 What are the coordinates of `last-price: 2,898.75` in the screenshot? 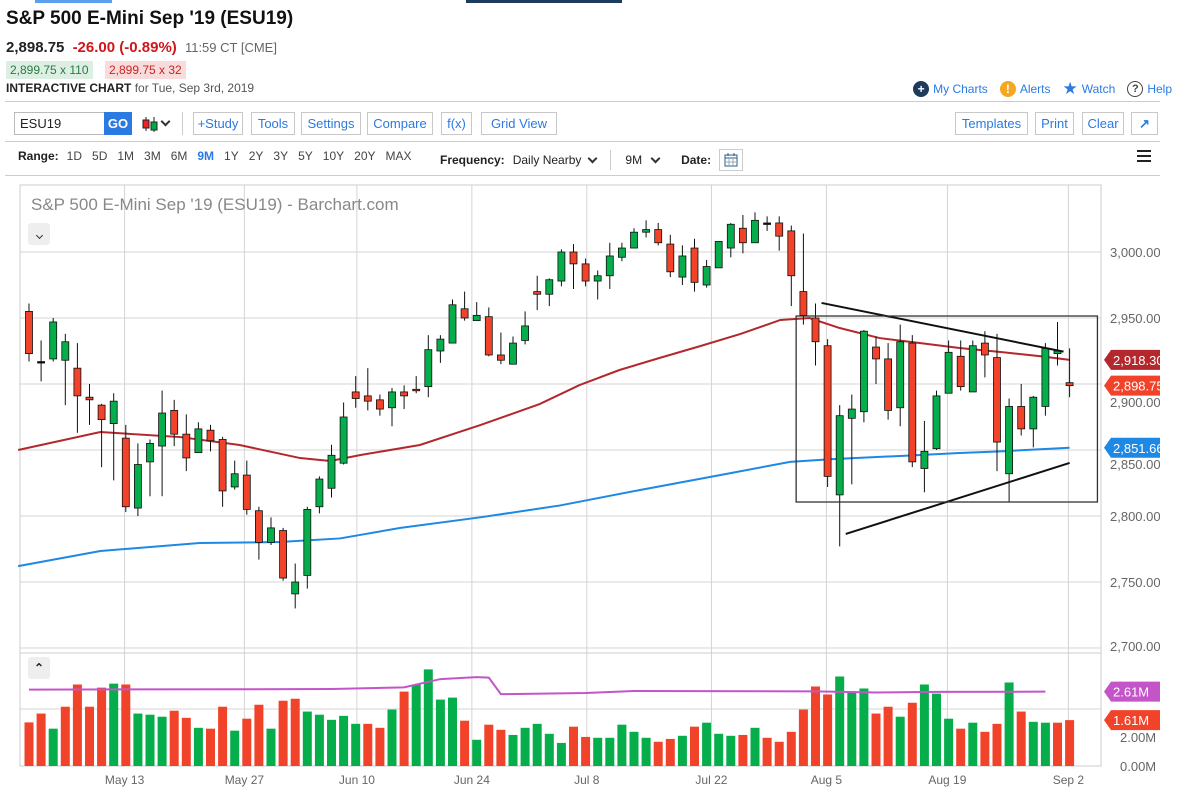 It's located at (35, 47).